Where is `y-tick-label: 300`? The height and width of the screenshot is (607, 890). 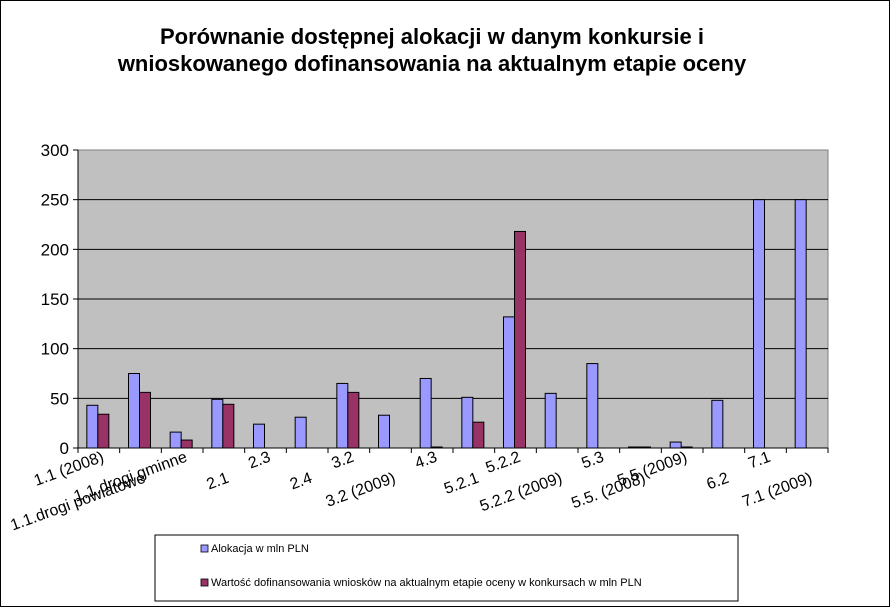
y-tick-label: 300 is located at coordinates (55, 150).